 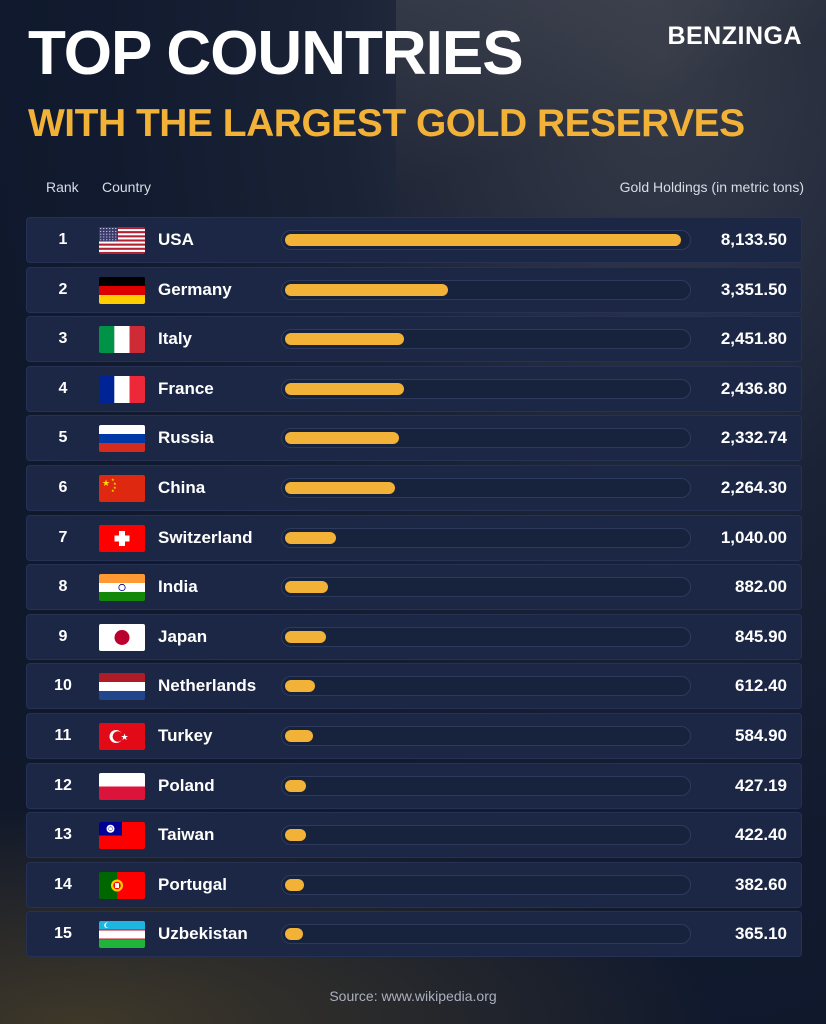 I want to click on rank-label: 15, so click(x=63, y=934).